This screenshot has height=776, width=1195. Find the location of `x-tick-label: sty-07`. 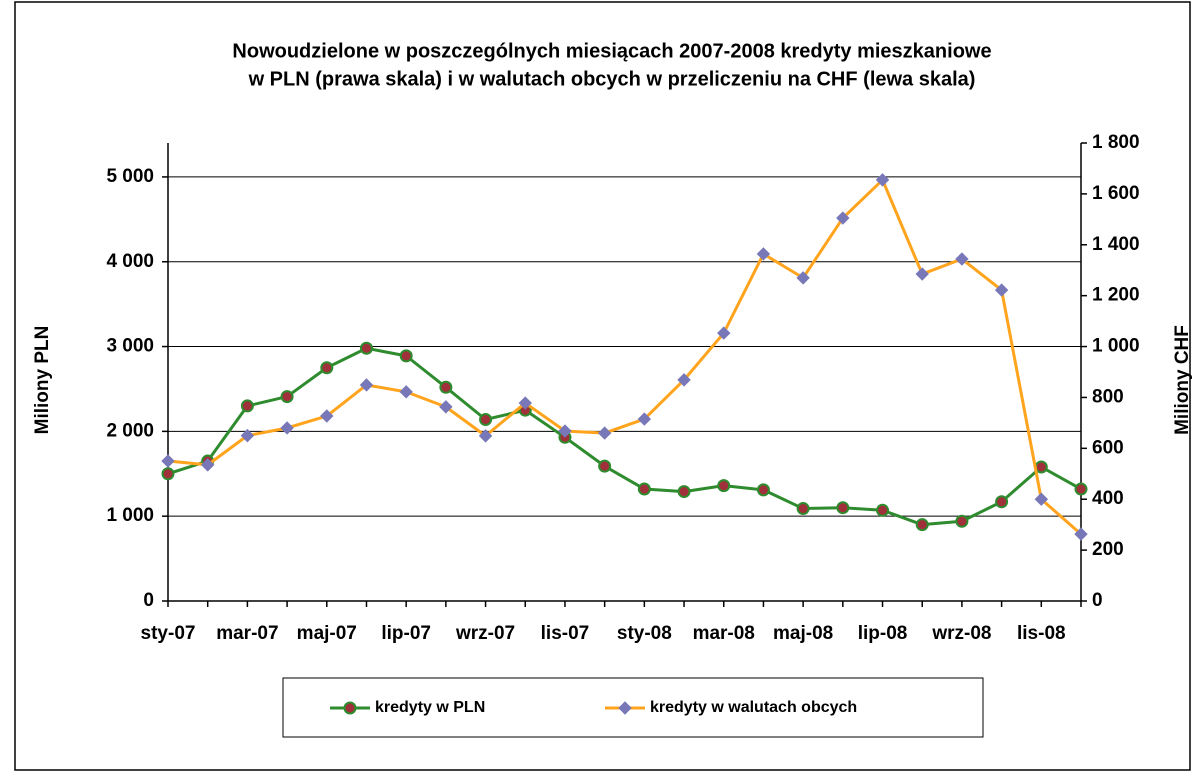

x-tick-label: sty-07 is located at coordinates (168, 633).